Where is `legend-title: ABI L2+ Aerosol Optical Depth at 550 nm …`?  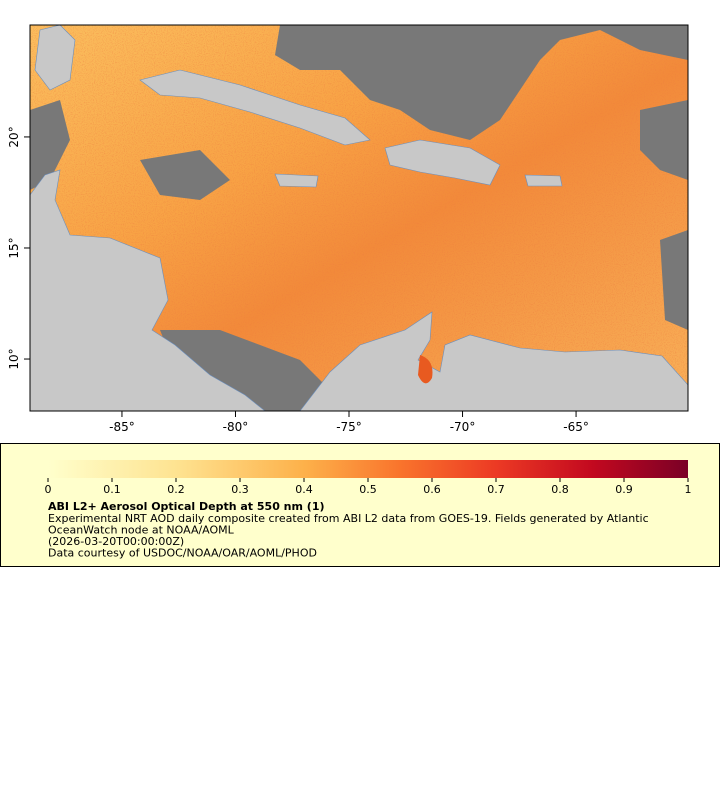
legend-title: ABI L2+ Aerosol Optical Depth at 550 nm … is located at coordinates (186, 506).